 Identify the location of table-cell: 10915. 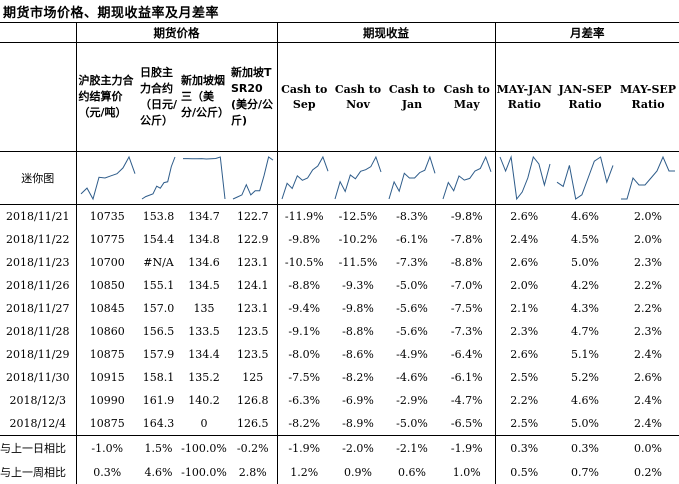
(106, 377).